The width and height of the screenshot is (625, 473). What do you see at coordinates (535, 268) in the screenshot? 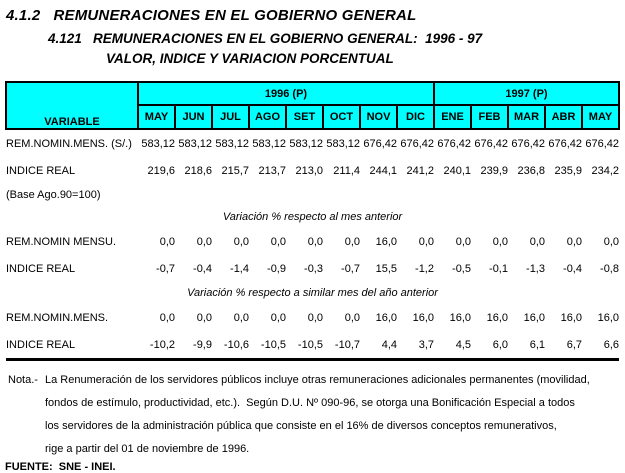
I see `value-cell: -1,3` at bounding box center [535, 268].